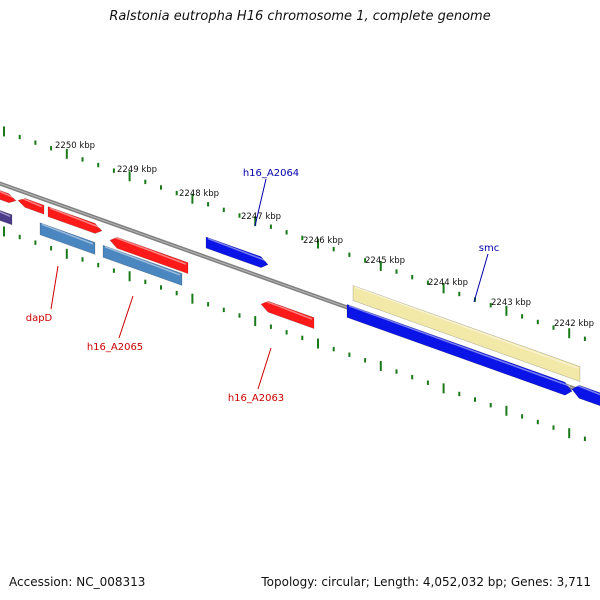 The height and width of the screenshot is (600, 600). What do you see at coordinates (511, 303) in the screenshot?
I see `scale-label: 2243 kbp` at bounding box center [511, 303].